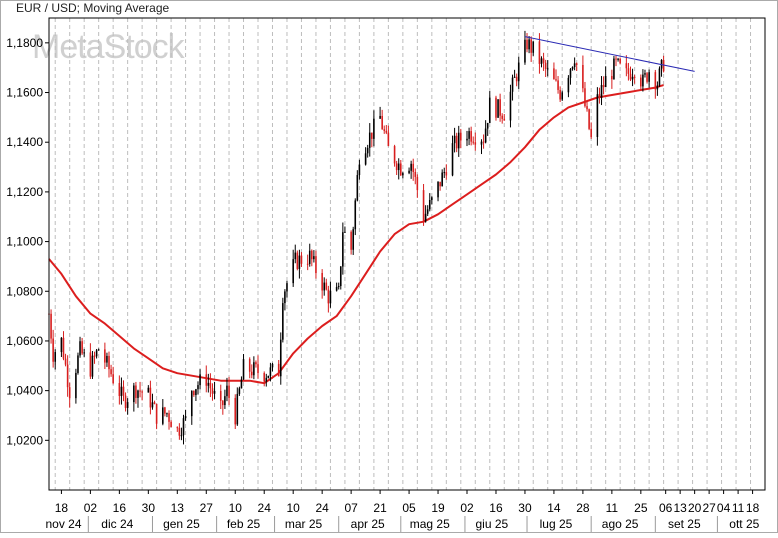 This screenshot has height=538, width=778. What do you see at coordinates (207, 508) in the screenshot?
I see `x-tick-label: 27` at bounding box center [207, 508].